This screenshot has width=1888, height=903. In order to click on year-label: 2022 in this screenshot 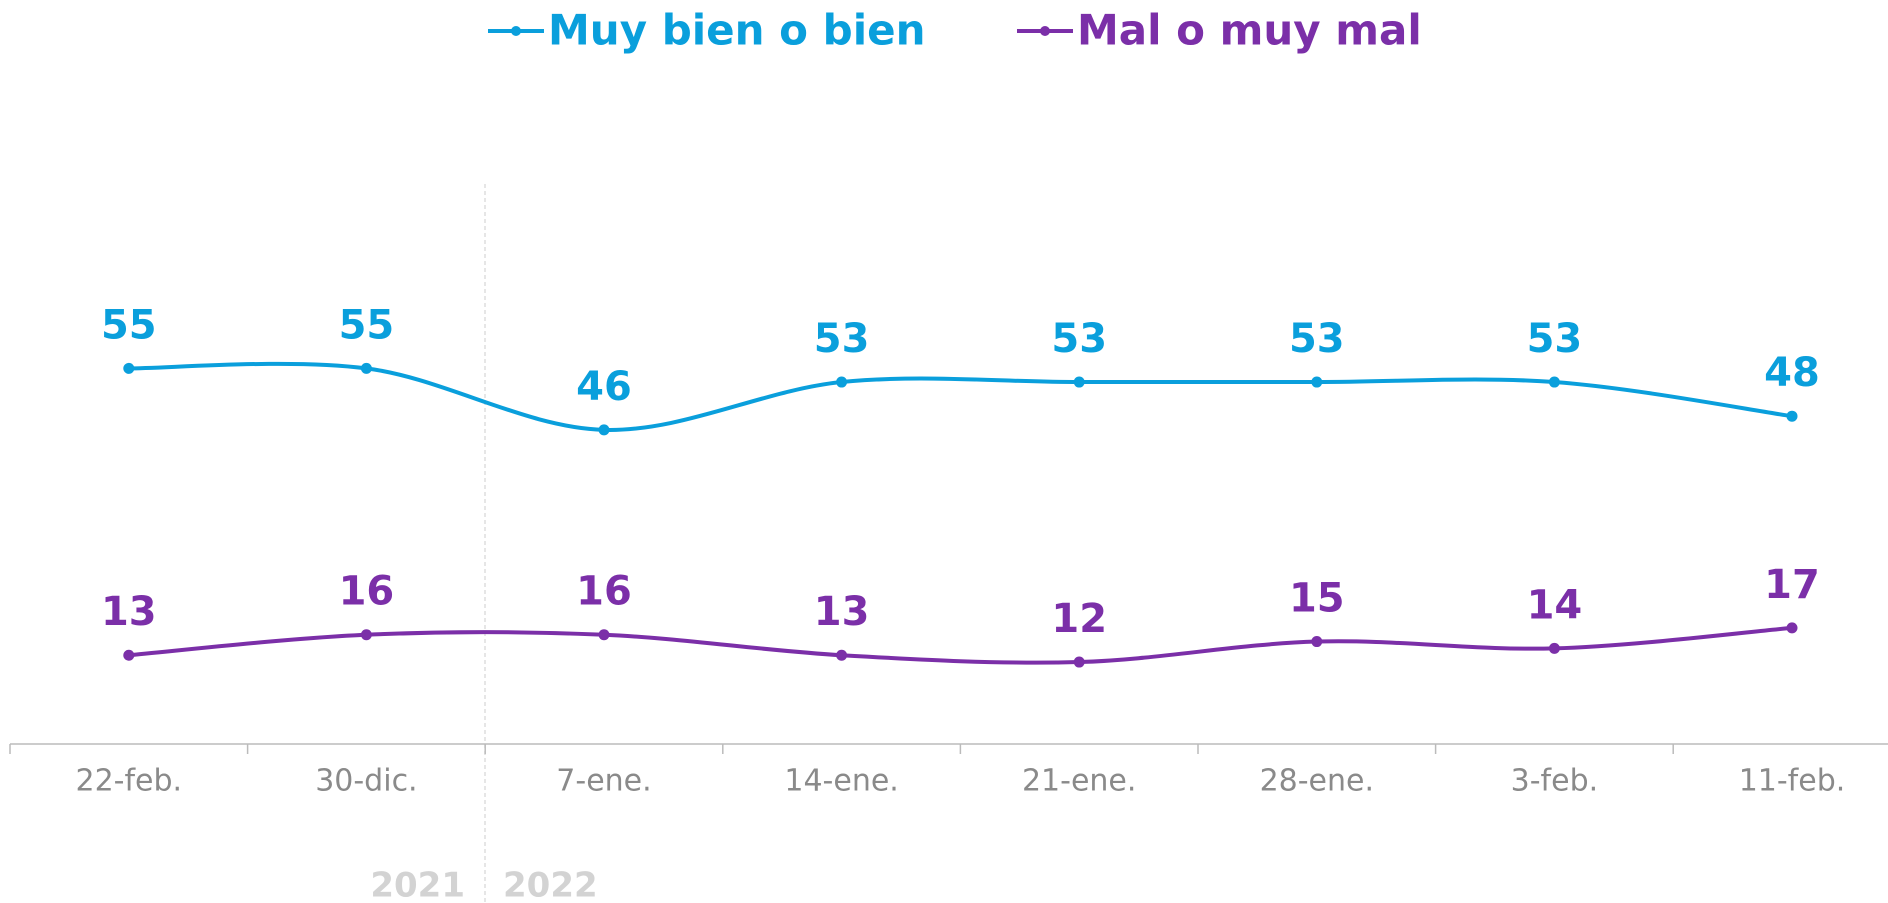, I will do `click(550, 884)`.